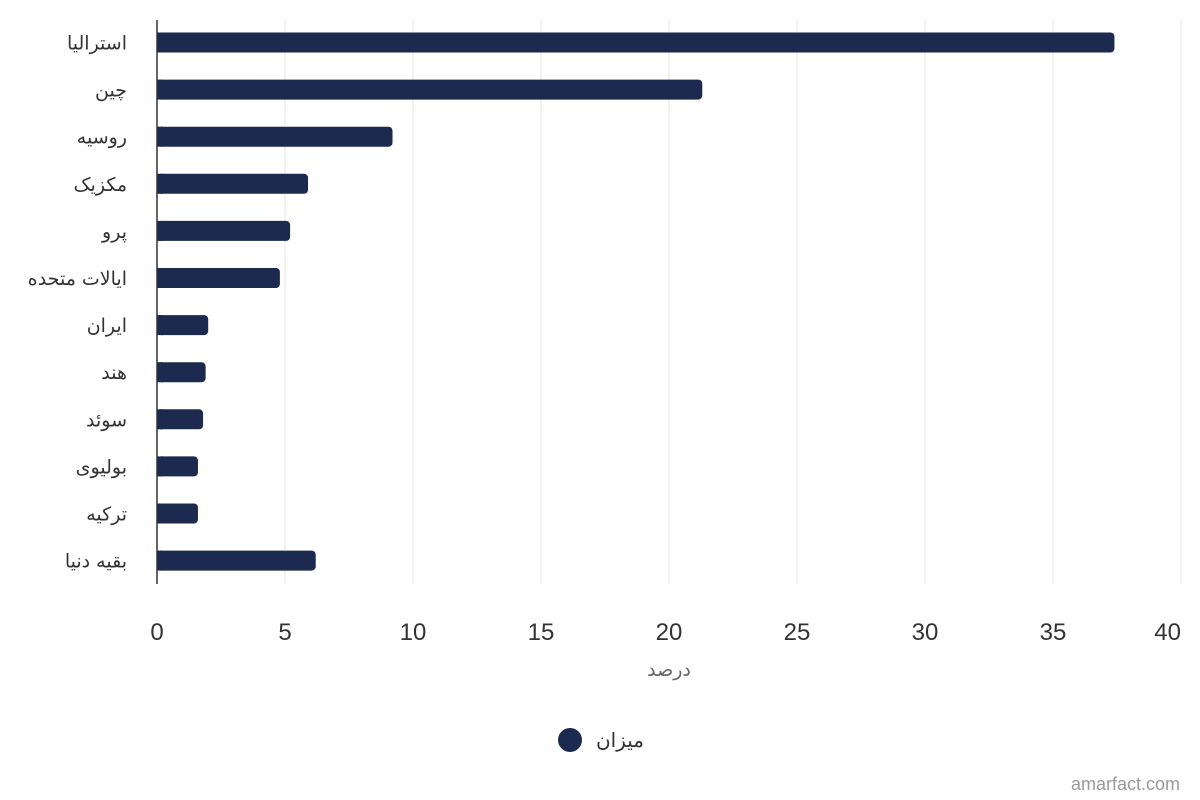 The height and width of the screenshot is (800, 1200). I want to click on category-label: ترکیه, so click(106, 515).